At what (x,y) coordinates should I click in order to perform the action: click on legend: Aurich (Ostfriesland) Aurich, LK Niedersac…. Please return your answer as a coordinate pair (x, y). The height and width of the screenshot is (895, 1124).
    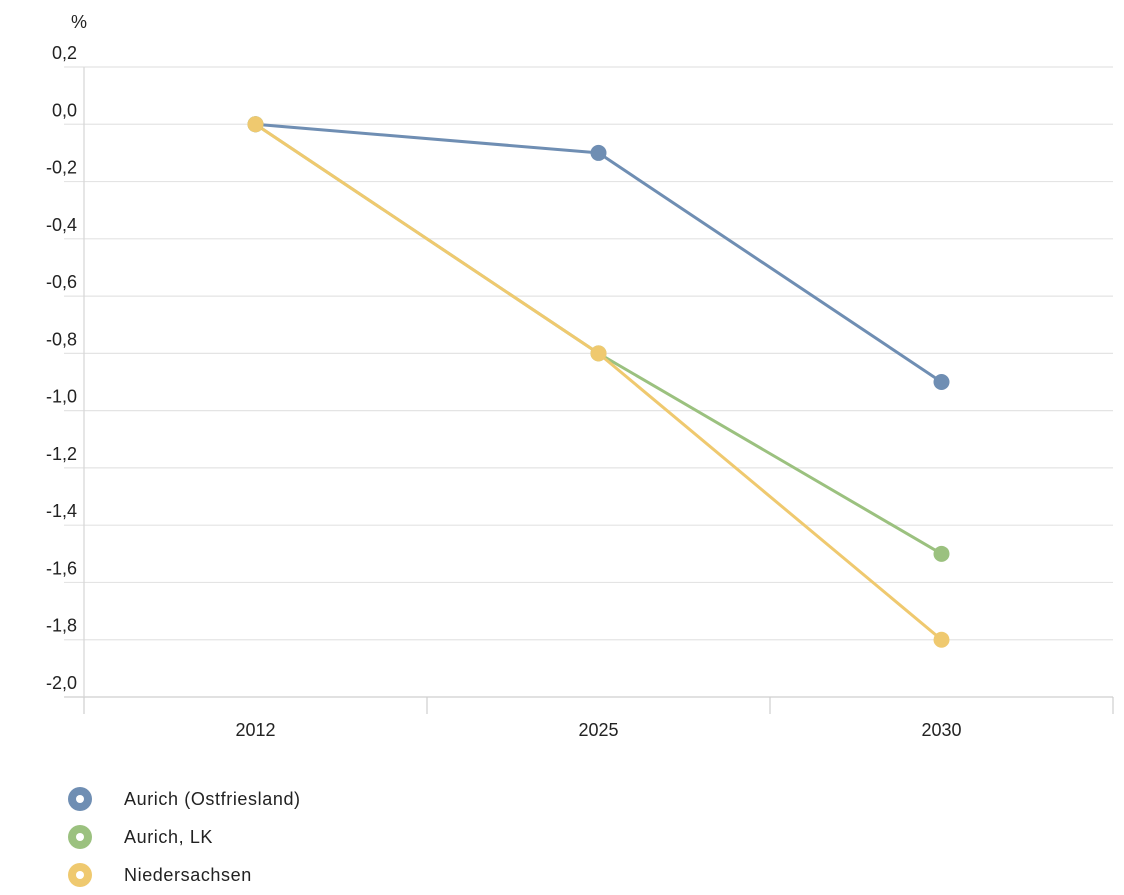
    Looking at the image, I should click on (184, 837).